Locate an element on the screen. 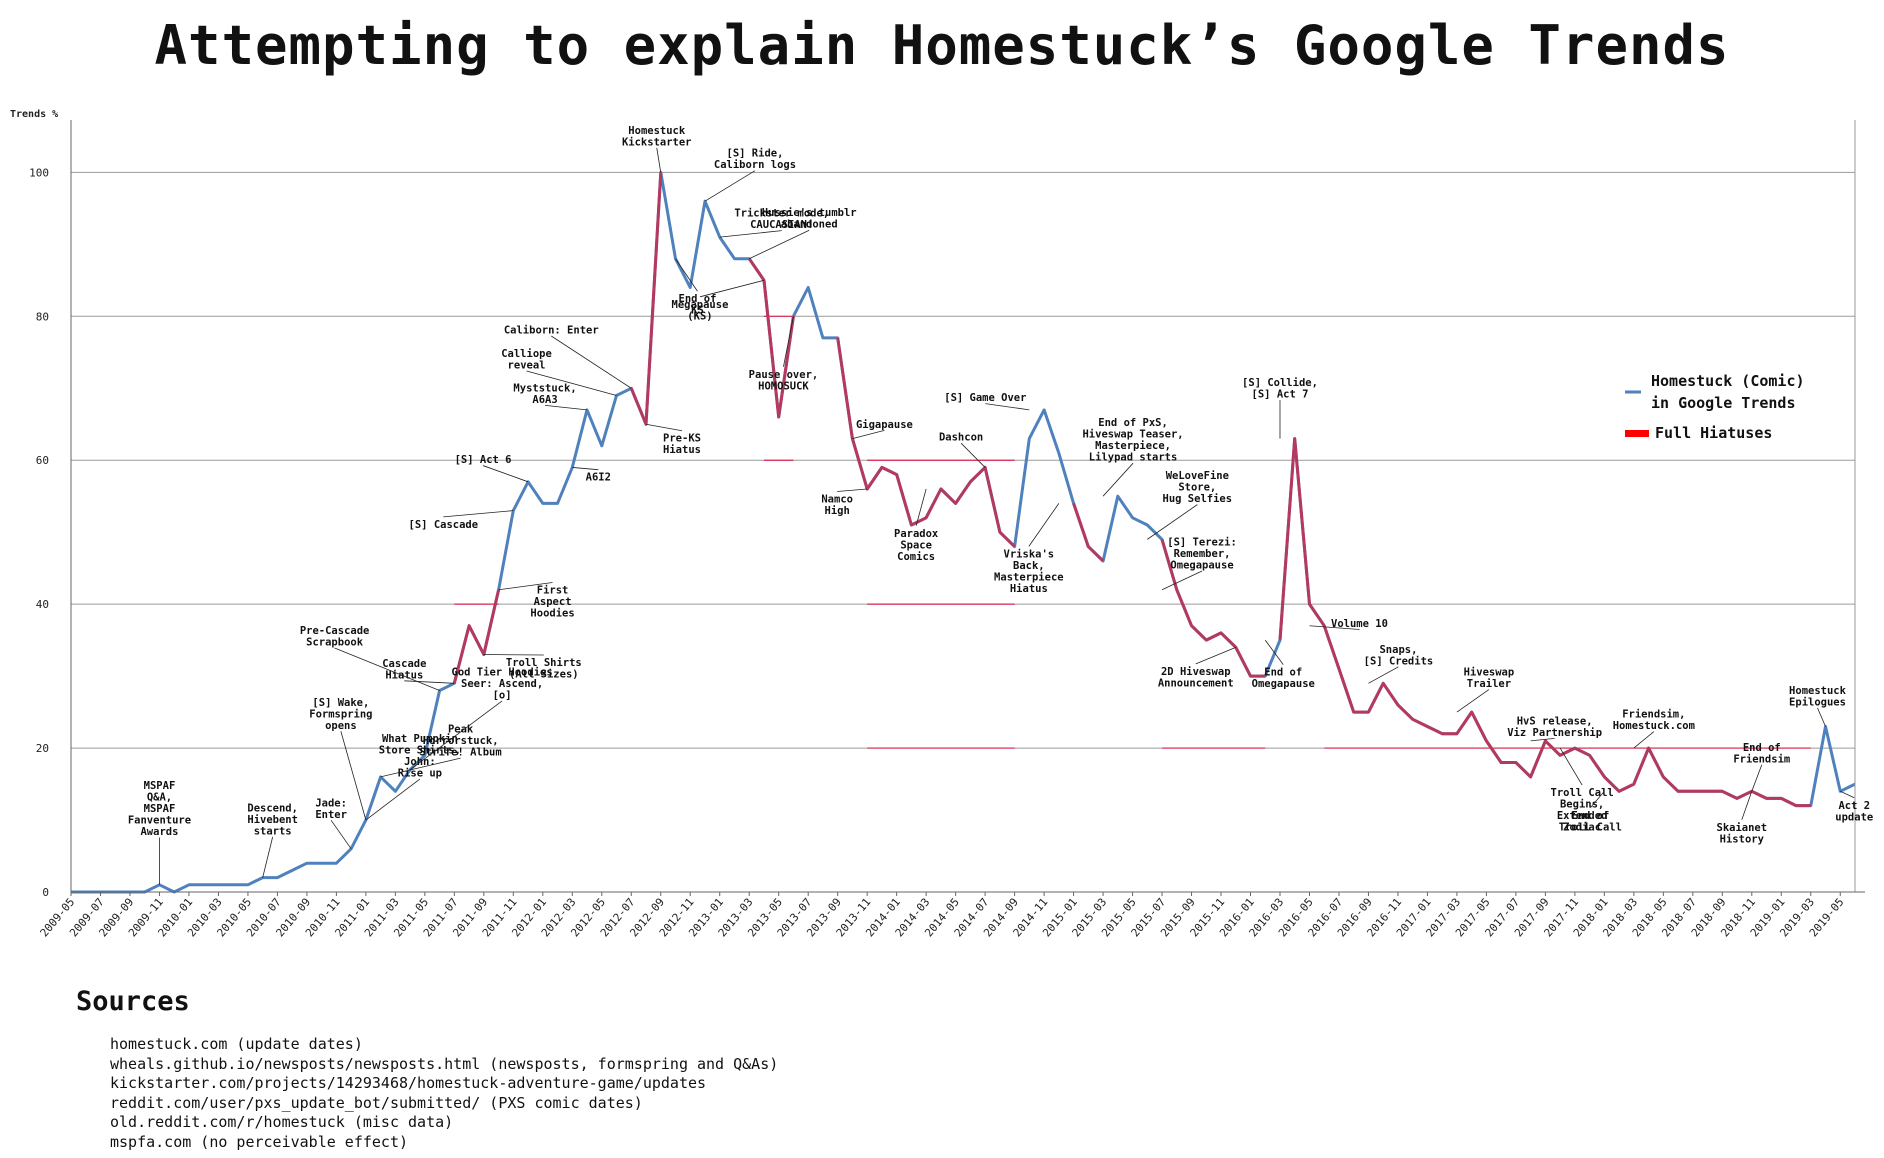 Image resolution: width=1884 pixels, height=1158 pixels. annotation-text: Megapause is located at coordinates (700, 305).